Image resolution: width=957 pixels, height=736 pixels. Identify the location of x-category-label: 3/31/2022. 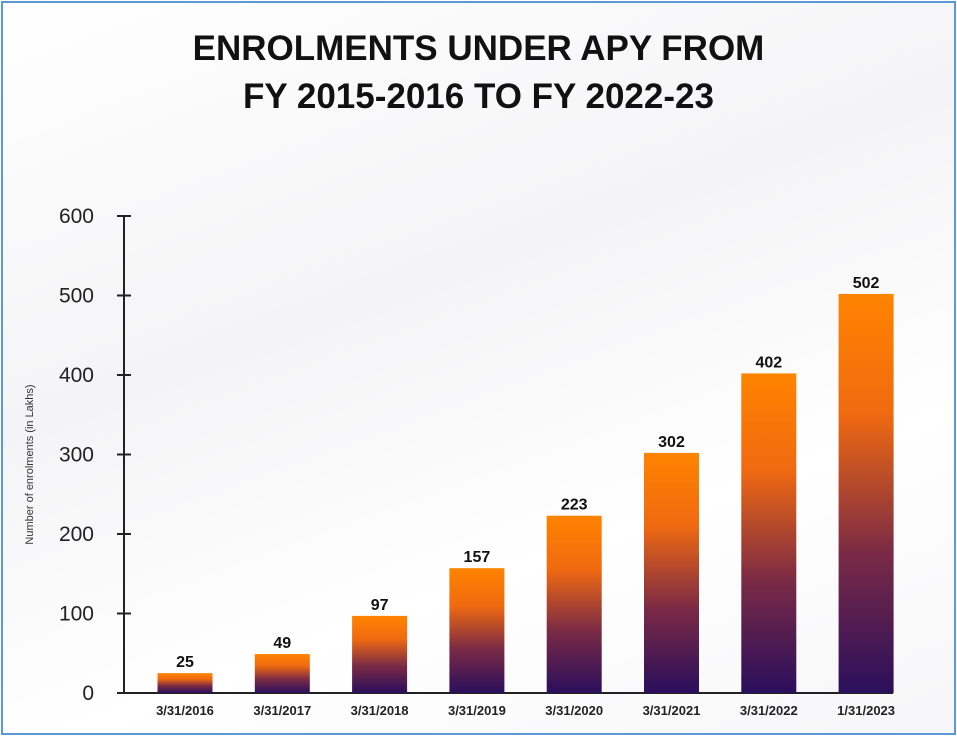
(769, 710).